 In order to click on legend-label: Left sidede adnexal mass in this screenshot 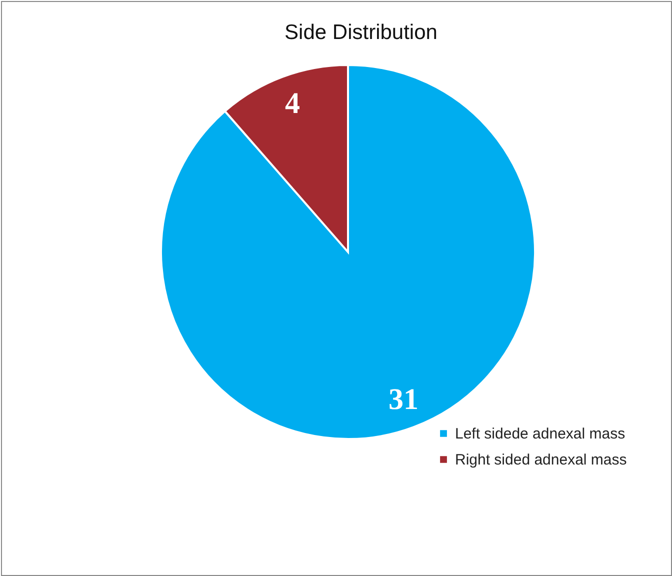, I will do `click(540, 434)`.